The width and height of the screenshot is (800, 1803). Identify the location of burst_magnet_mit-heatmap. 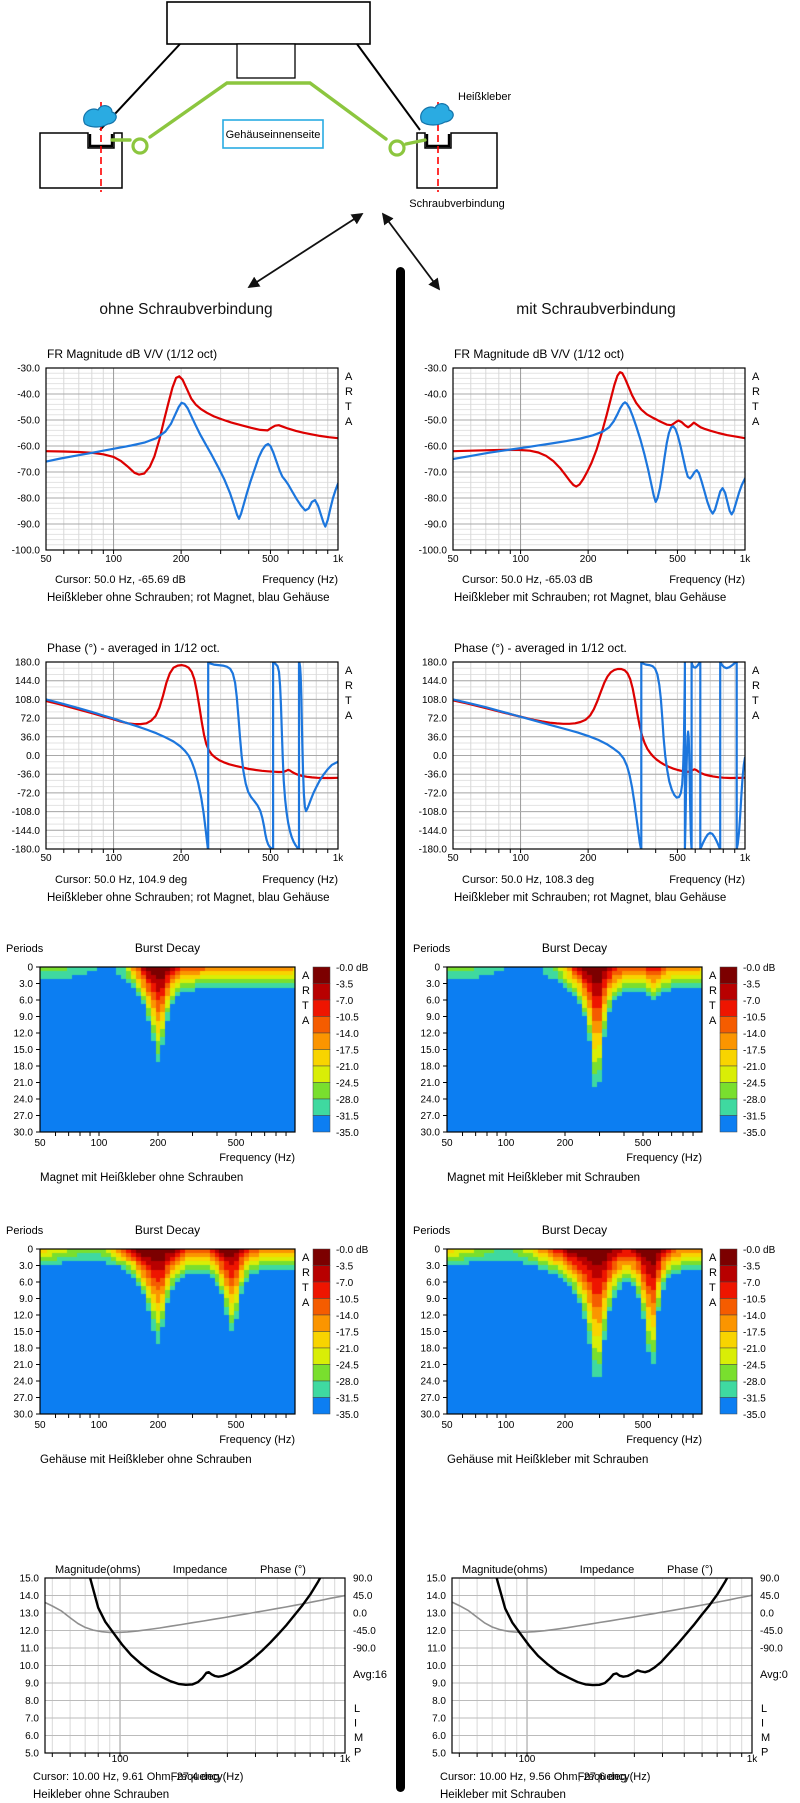
(574, 1049).